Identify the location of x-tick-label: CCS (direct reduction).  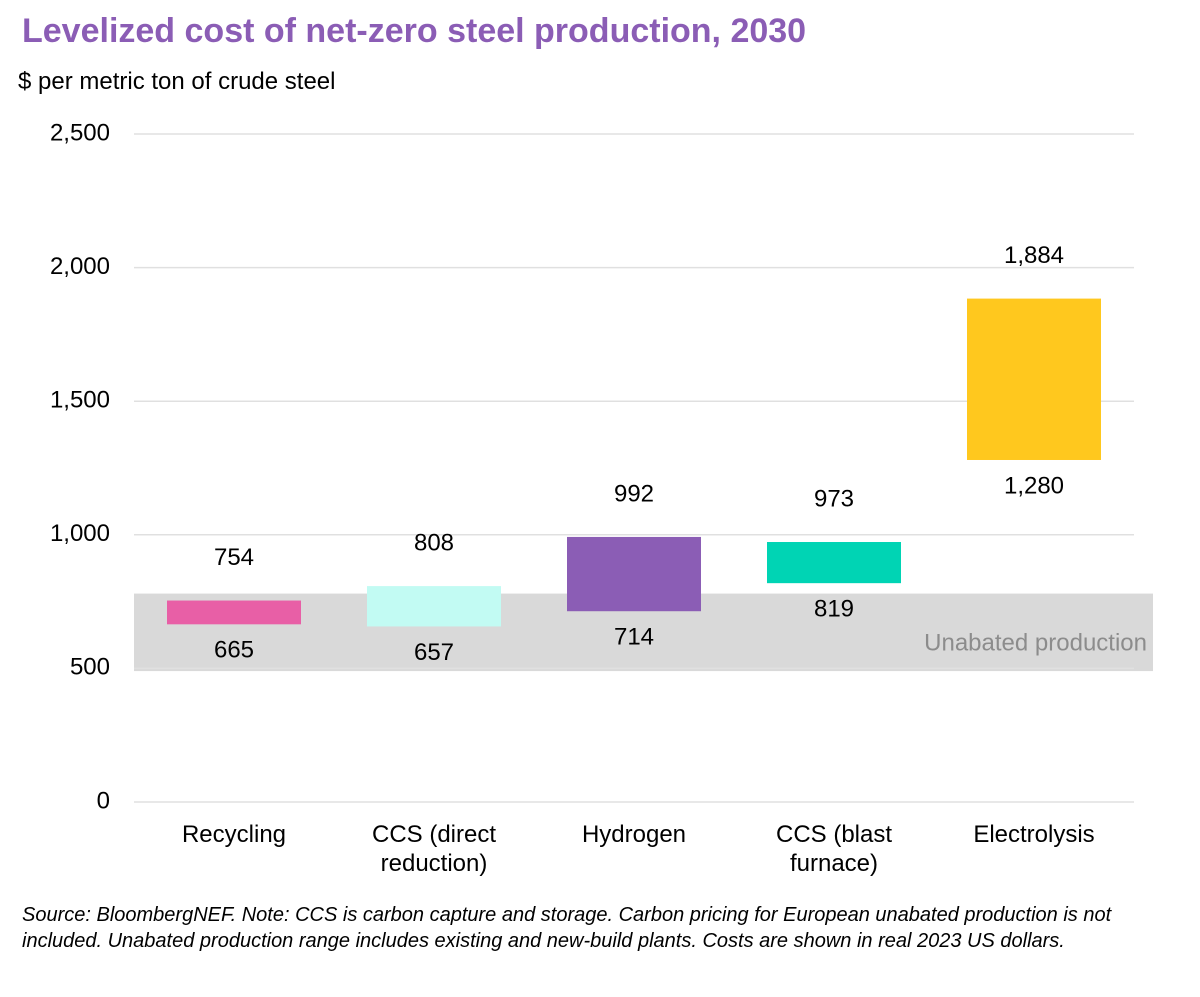
(434, 849).